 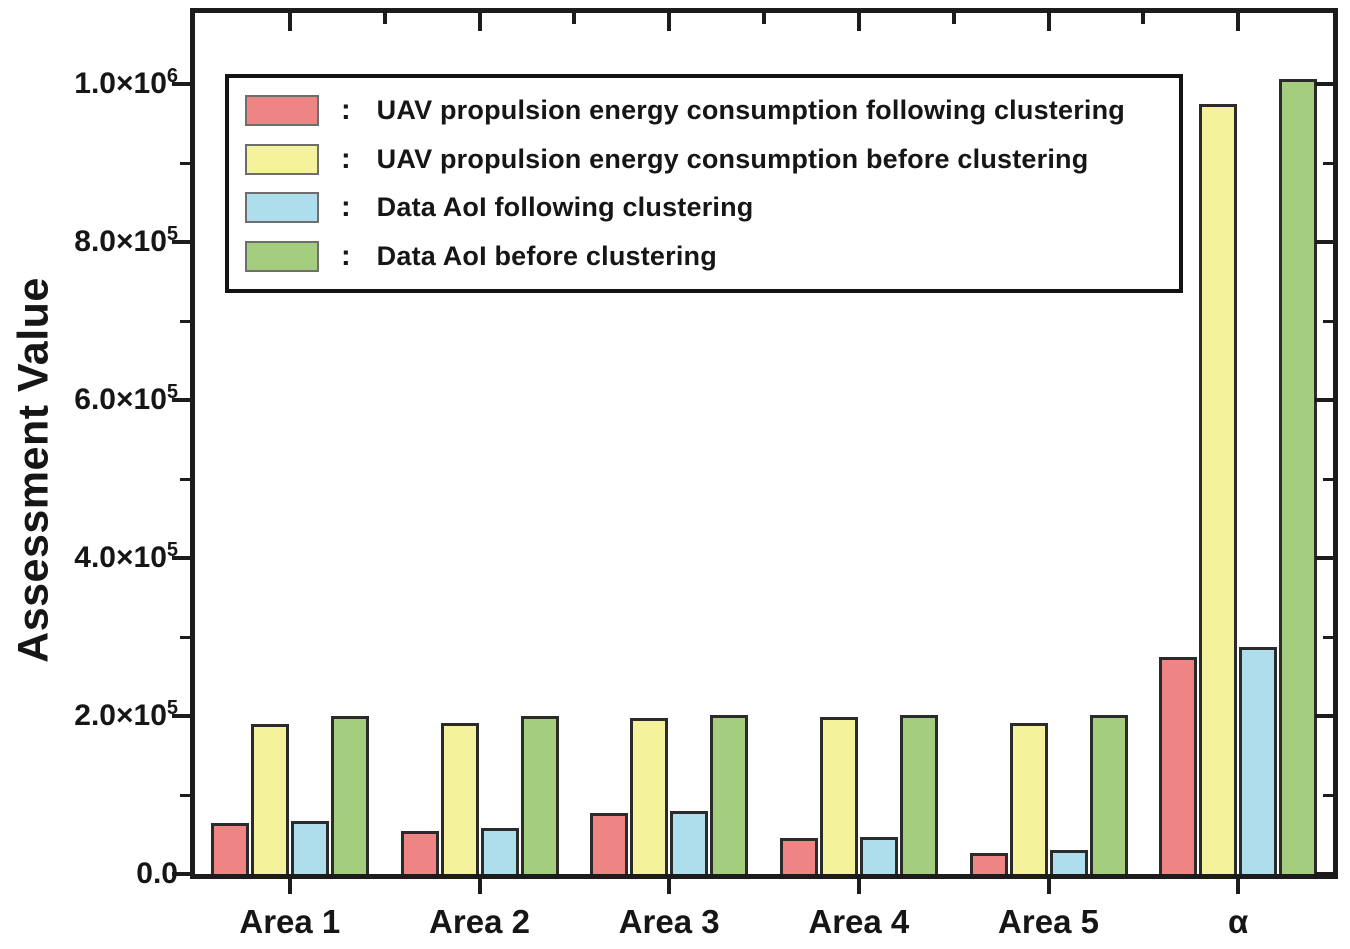 I want to click on legend-label: Data AoI before clustering, so click(x=546, y=256).